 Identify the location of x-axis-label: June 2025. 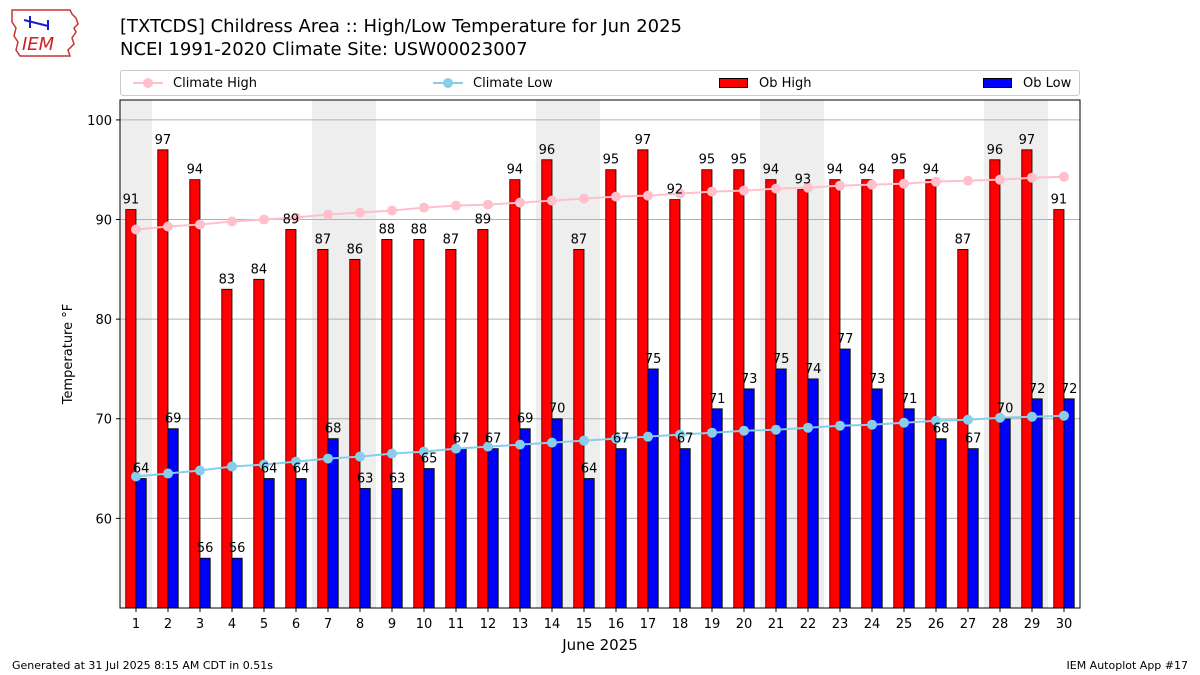
(599, 645).